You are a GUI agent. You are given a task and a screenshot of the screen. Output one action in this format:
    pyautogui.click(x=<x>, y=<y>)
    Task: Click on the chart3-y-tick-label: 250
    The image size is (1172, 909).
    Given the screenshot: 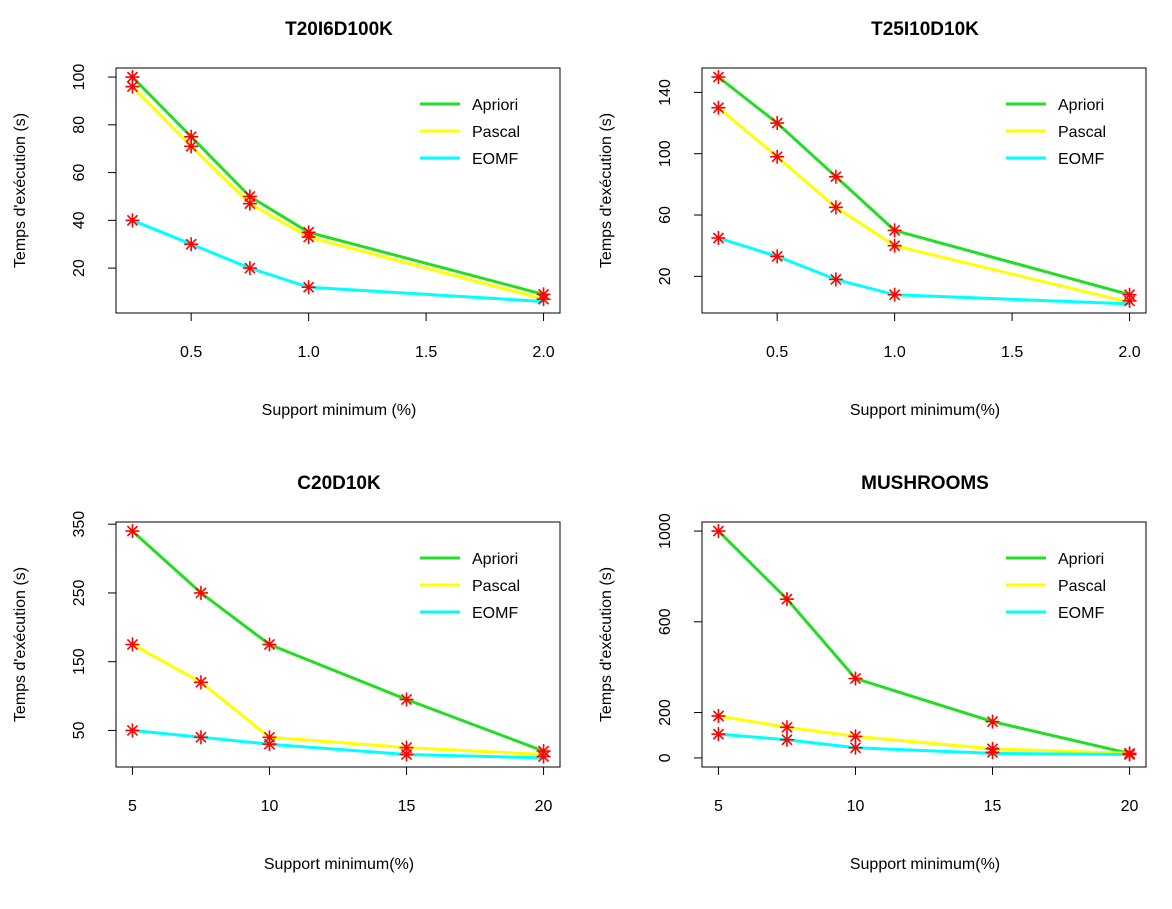 What is the action you would take?
    pyautogui.click(x=79, y=592)
    